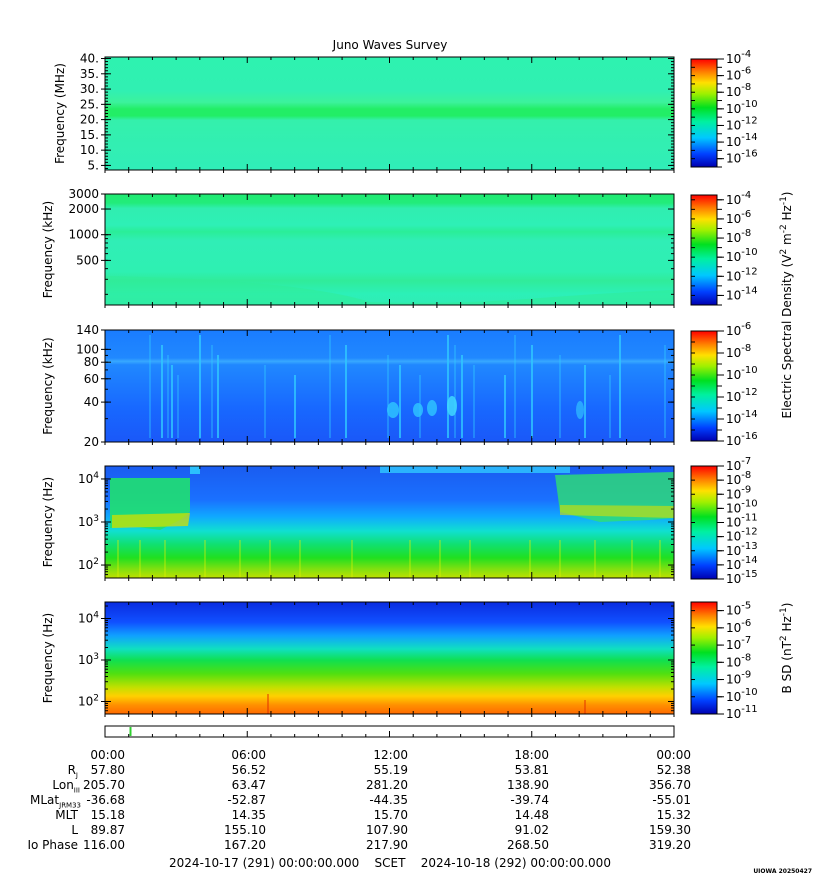 This screenshot has width=815, height=880. What do you see at coordinates (531, 815) in the screenshot?
I see `eph-value: 14.48` at bounding box center [531, 815].